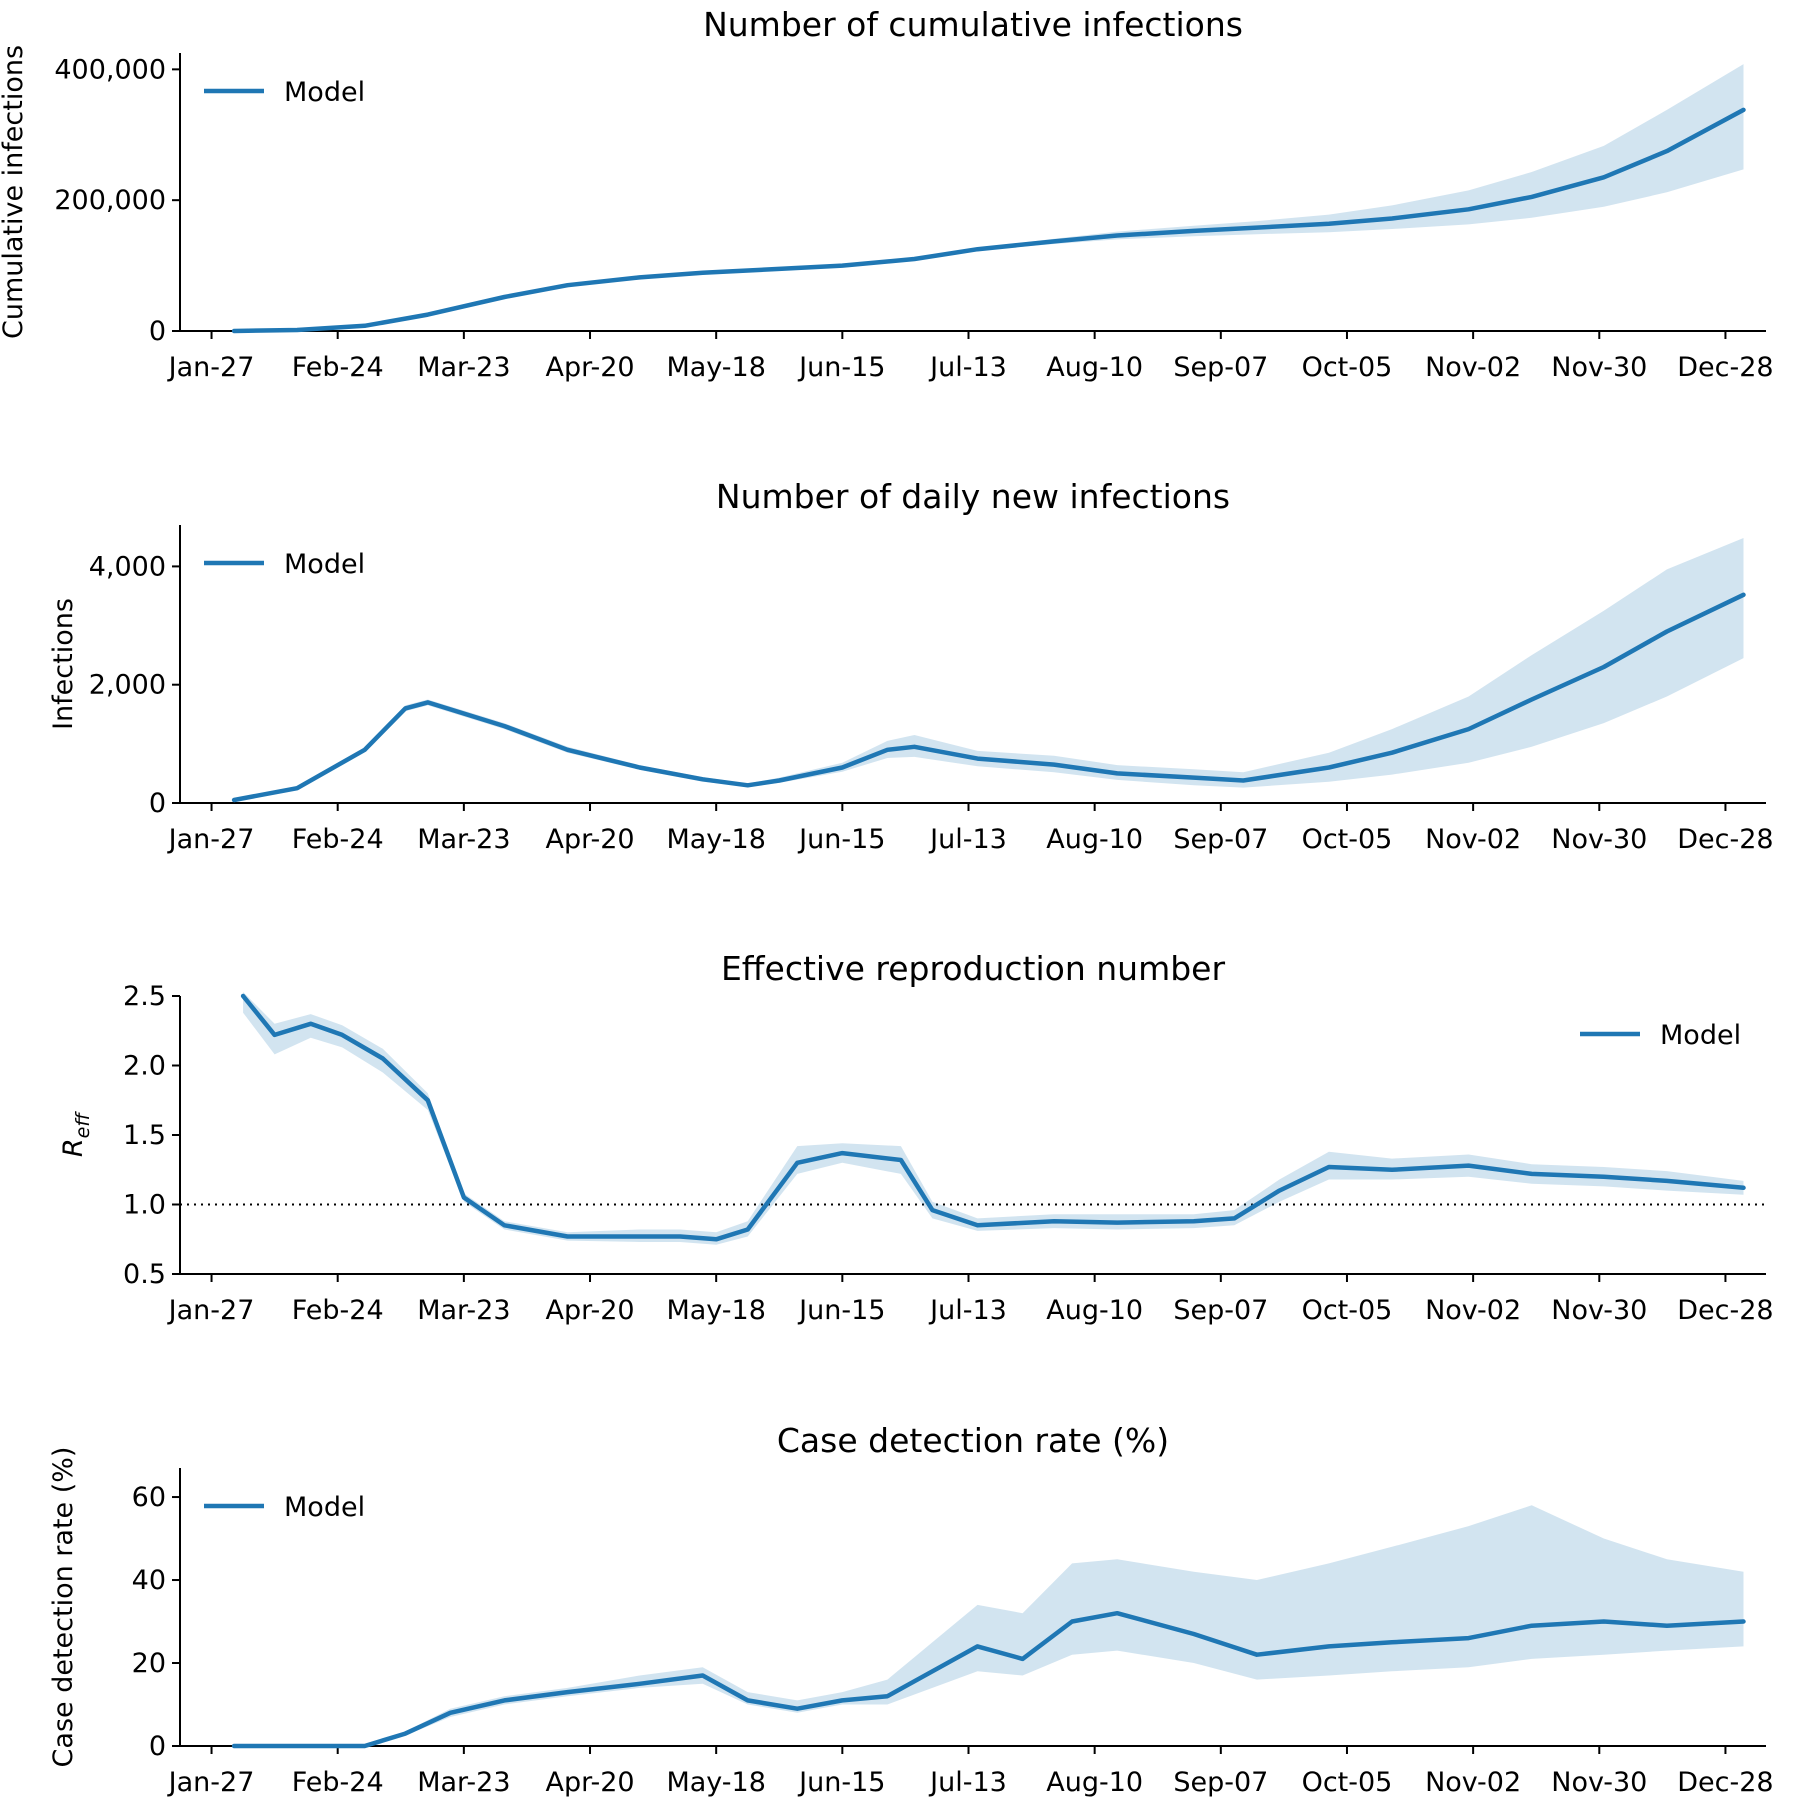 This screenshot has height=1800, width=1800. What do you see at coordinates (110, 200) in the screenshot?
I see `y-tick-label: 200,000` at bounding box center [110, 200].